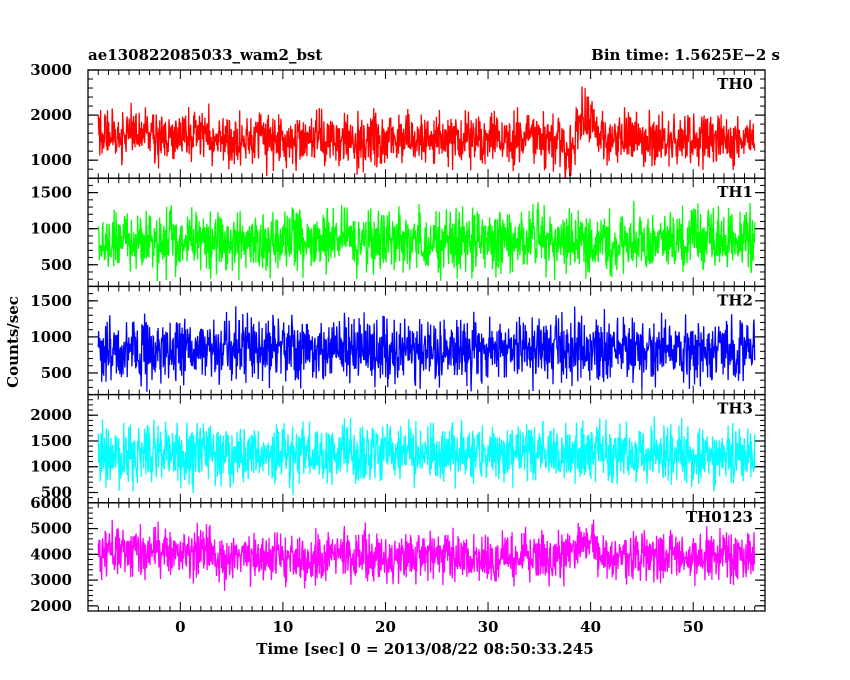 The image size is (850, 680). Describe the element at coordinates (693, 627) in the screenshot. I see `x-tick-label: 50` at that location.